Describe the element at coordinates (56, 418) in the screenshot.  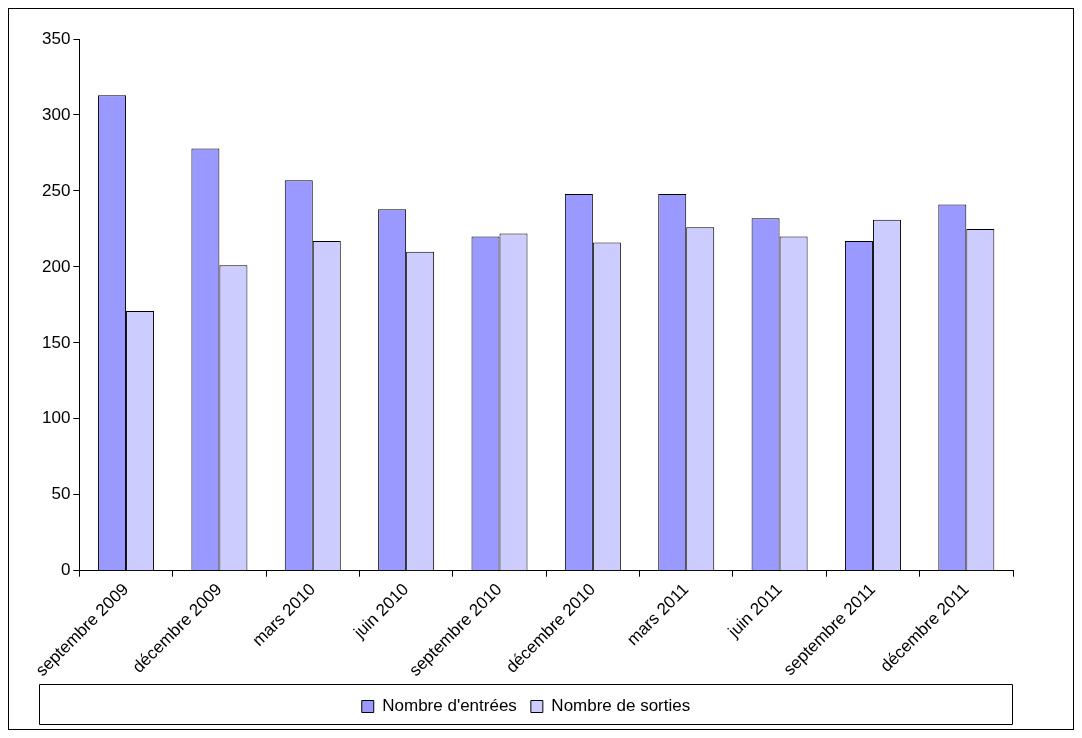
I see `y-tick-label: 100` at that location.